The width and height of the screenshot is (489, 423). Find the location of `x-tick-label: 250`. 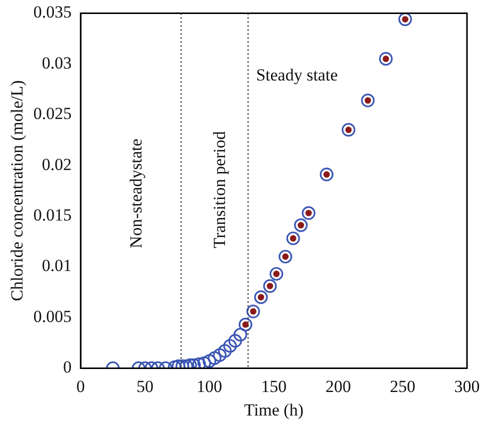

x-tick-label: 250 is located at coordinates (403, 386).